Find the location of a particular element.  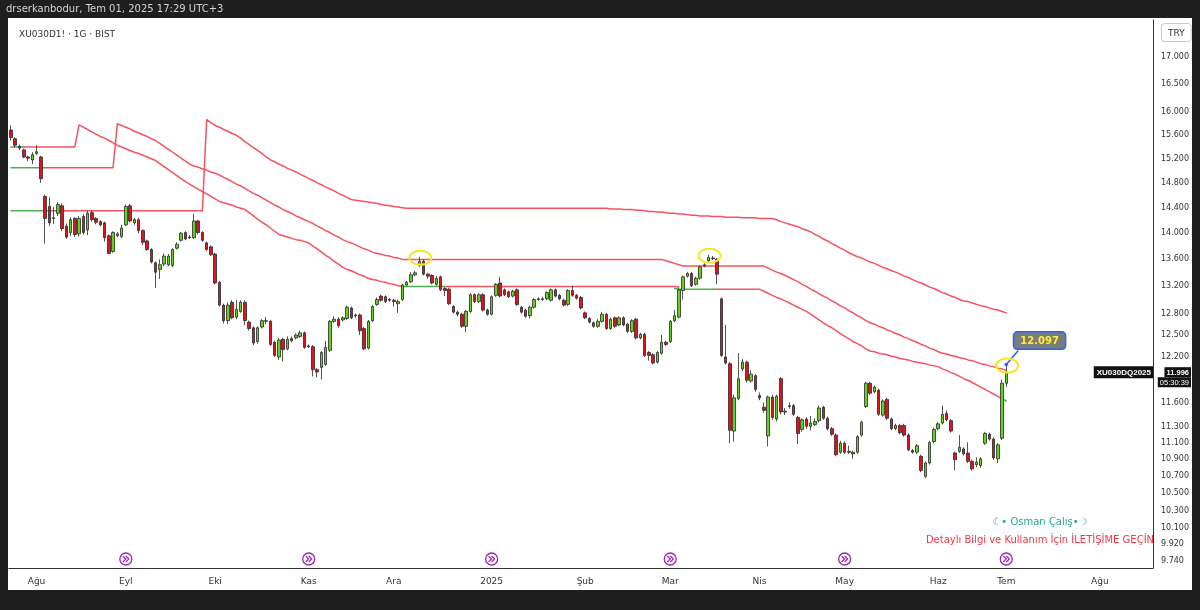

text: XU030D1! · 1G · BIST is located at coordinates (67, 33).